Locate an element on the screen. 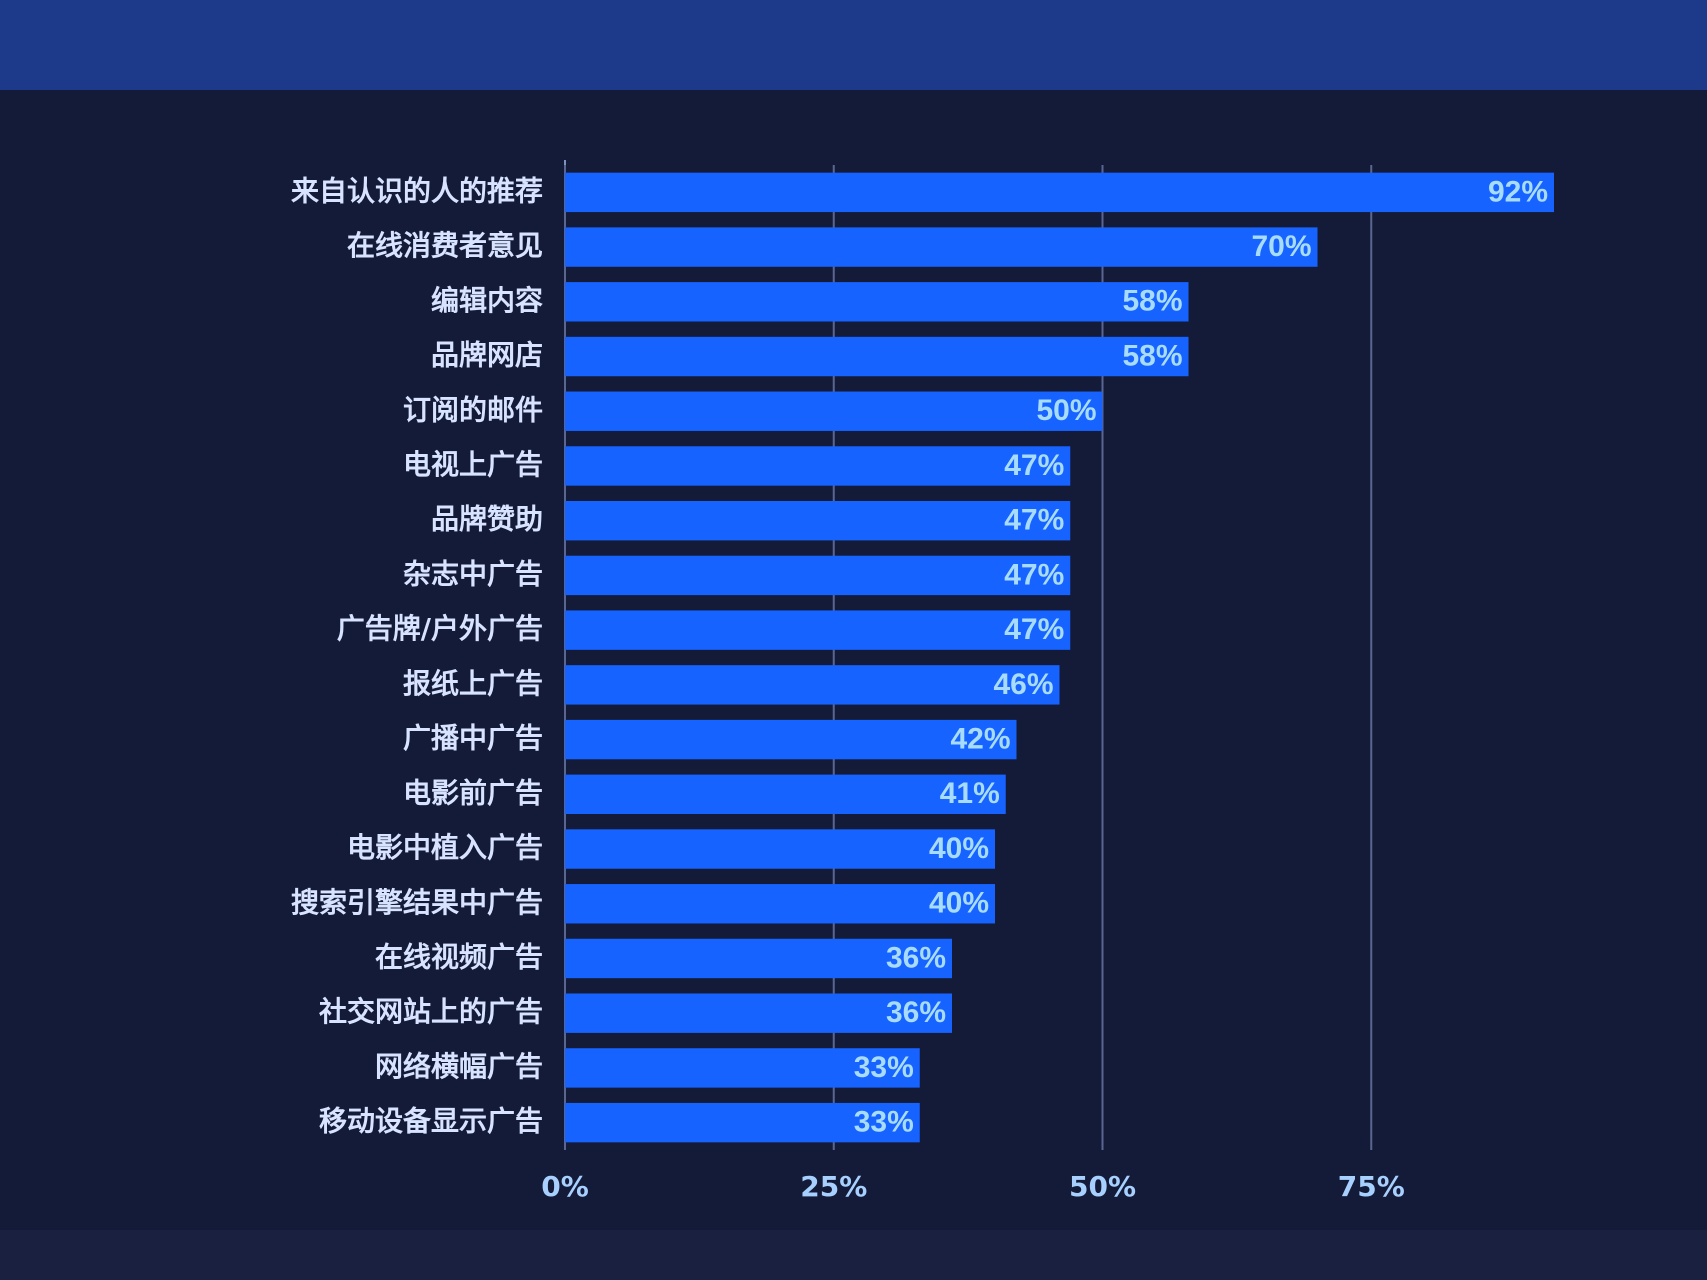 This screenshot has width=1707, height=1280. value-label: 41% is located at coordinates (970, 793).